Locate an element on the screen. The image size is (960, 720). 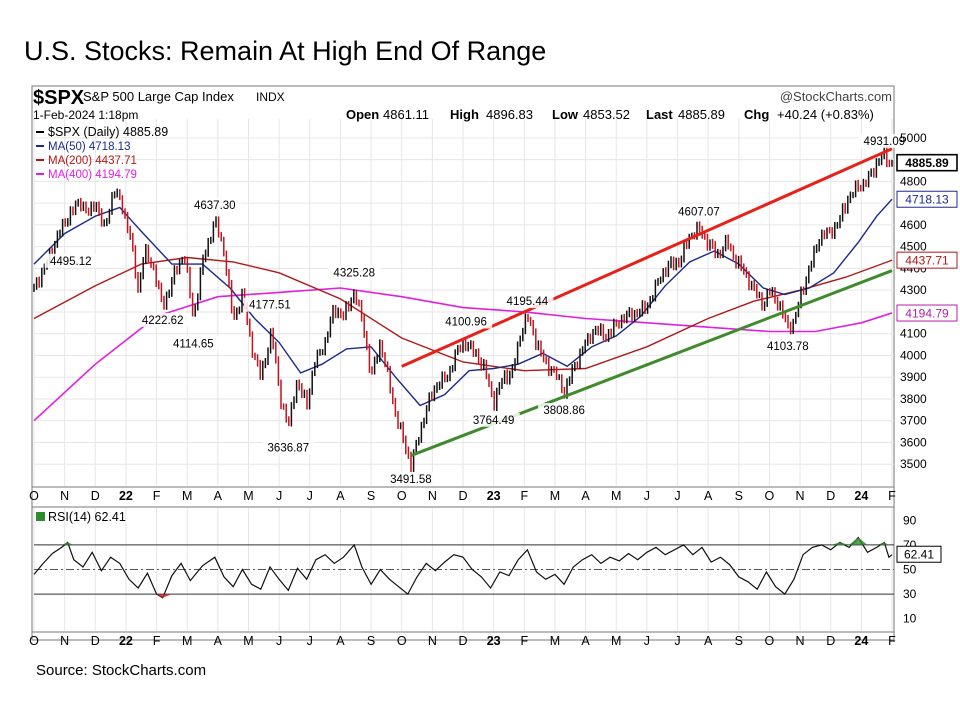
open-label: Open is located at coordinates (362, 114).